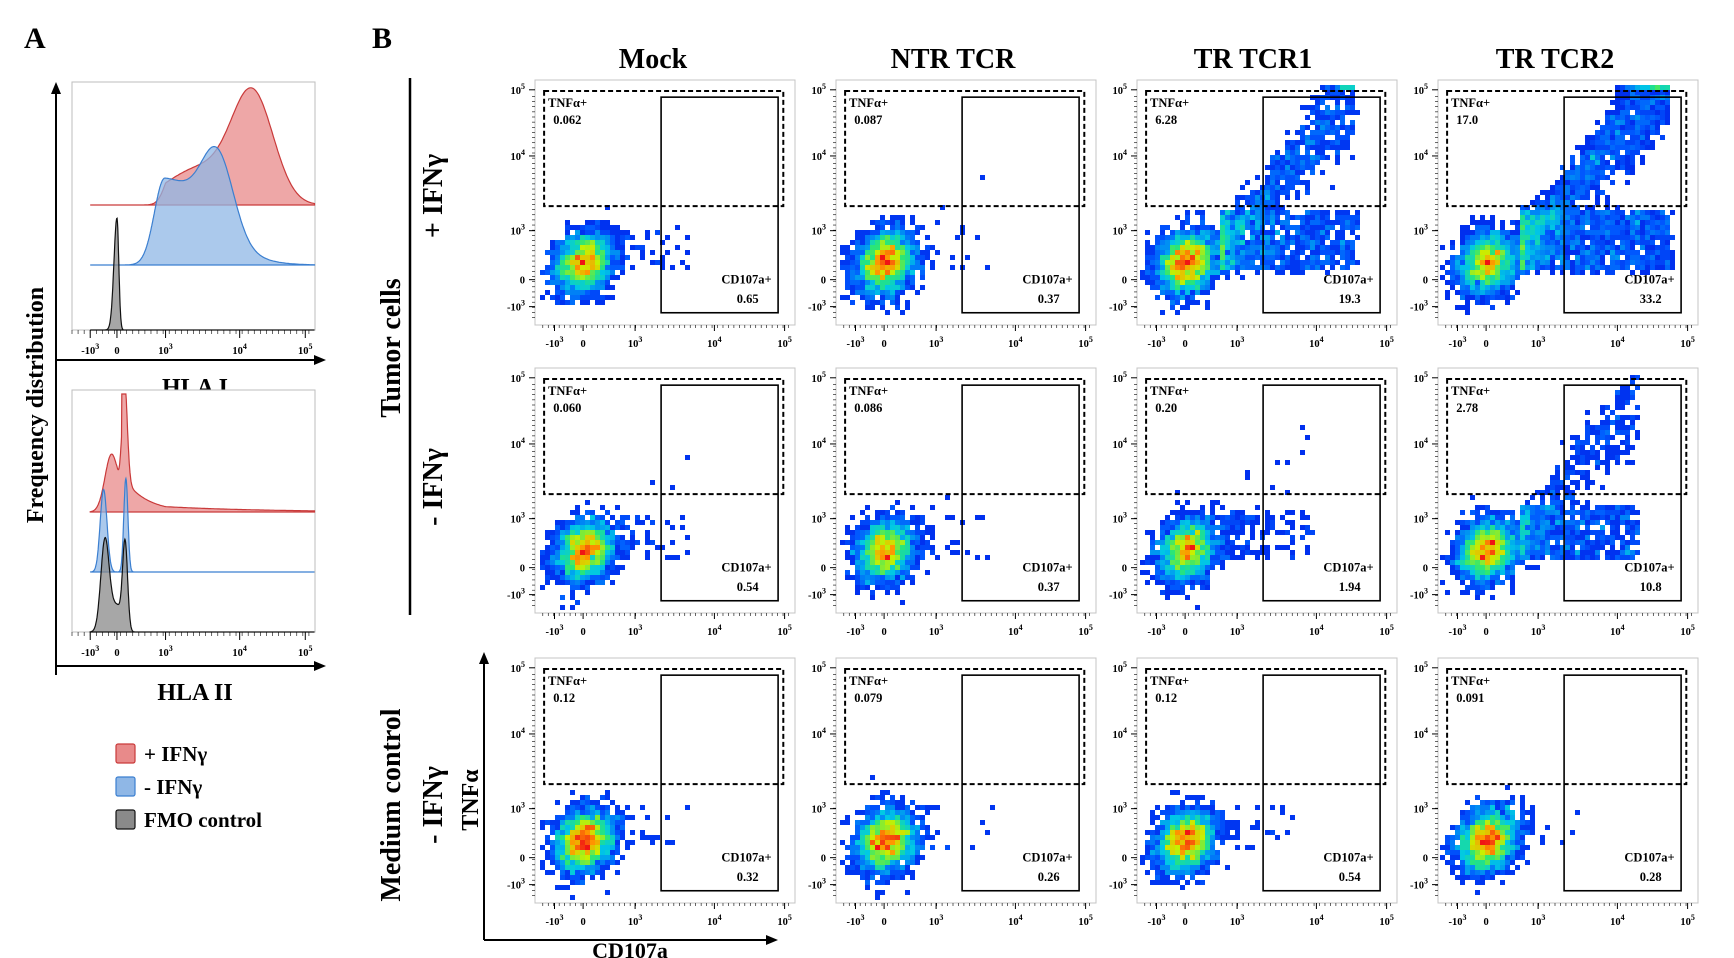 The width and height of the screenshot is (1734, 958). Describe the element at coordinates (868, 408) in the screenshot. I see `gate-value-tnfa: 0.086` at that location.